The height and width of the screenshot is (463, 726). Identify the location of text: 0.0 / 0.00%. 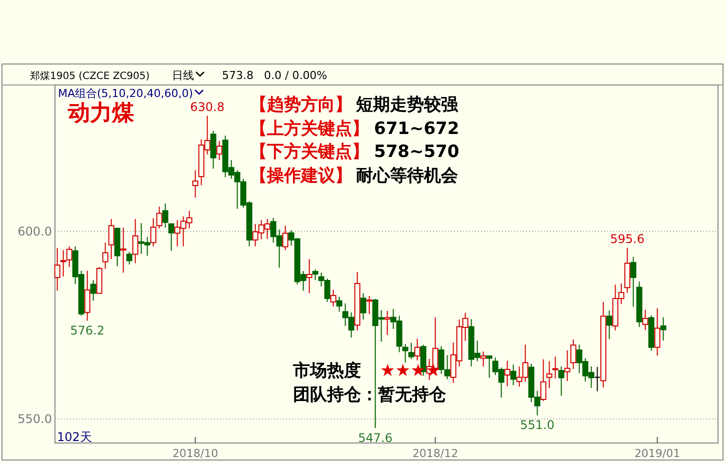
(296, 75).